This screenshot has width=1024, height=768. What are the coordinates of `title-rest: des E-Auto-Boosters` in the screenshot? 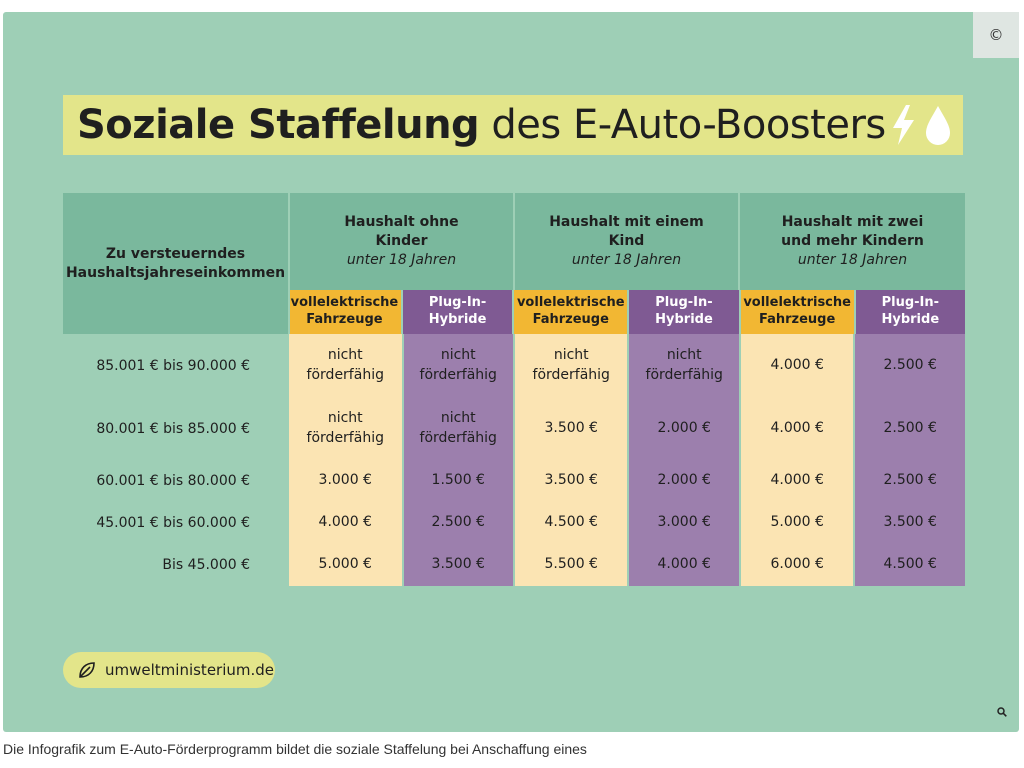 It's located at (682, 125).